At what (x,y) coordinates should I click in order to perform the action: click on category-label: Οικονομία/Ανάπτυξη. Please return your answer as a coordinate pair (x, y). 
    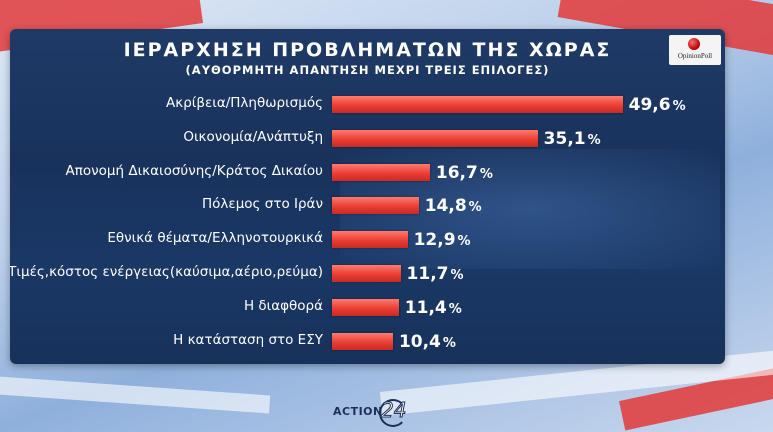
    Looking at the image, I should click on (253, 136).